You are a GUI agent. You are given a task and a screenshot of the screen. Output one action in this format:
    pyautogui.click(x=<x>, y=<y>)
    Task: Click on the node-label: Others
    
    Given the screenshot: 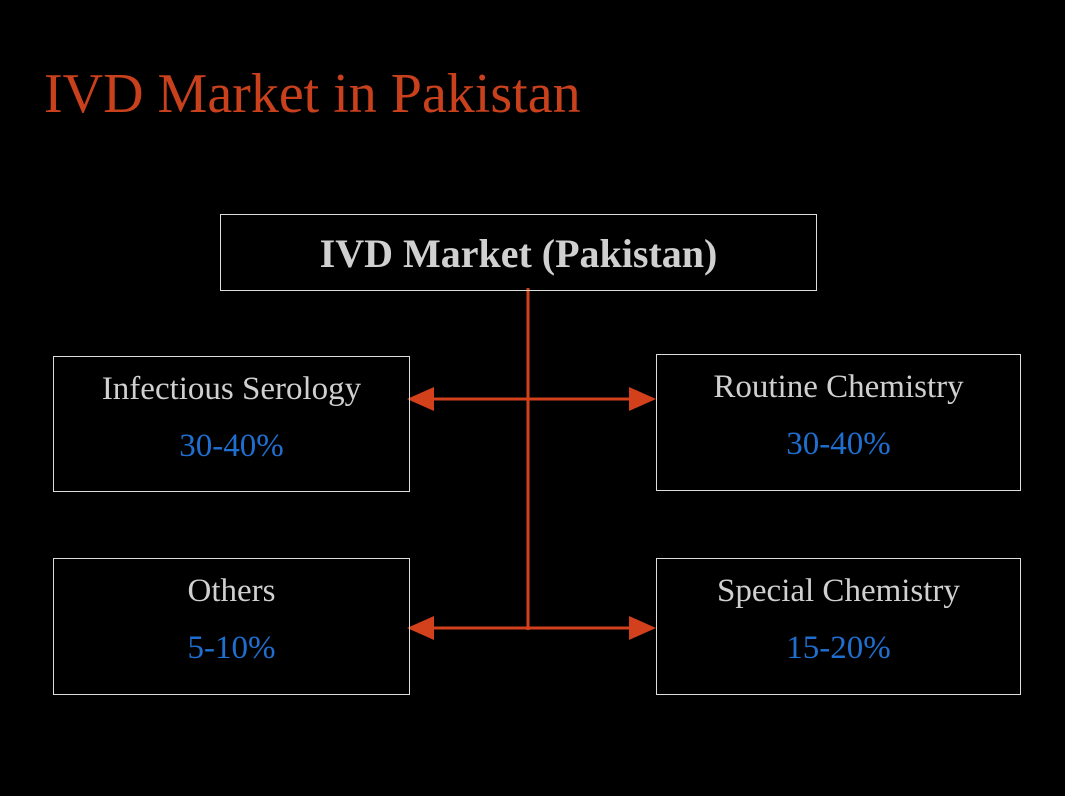 What is the action you would take?
    pyautogui.click(x=231, y=591)
    